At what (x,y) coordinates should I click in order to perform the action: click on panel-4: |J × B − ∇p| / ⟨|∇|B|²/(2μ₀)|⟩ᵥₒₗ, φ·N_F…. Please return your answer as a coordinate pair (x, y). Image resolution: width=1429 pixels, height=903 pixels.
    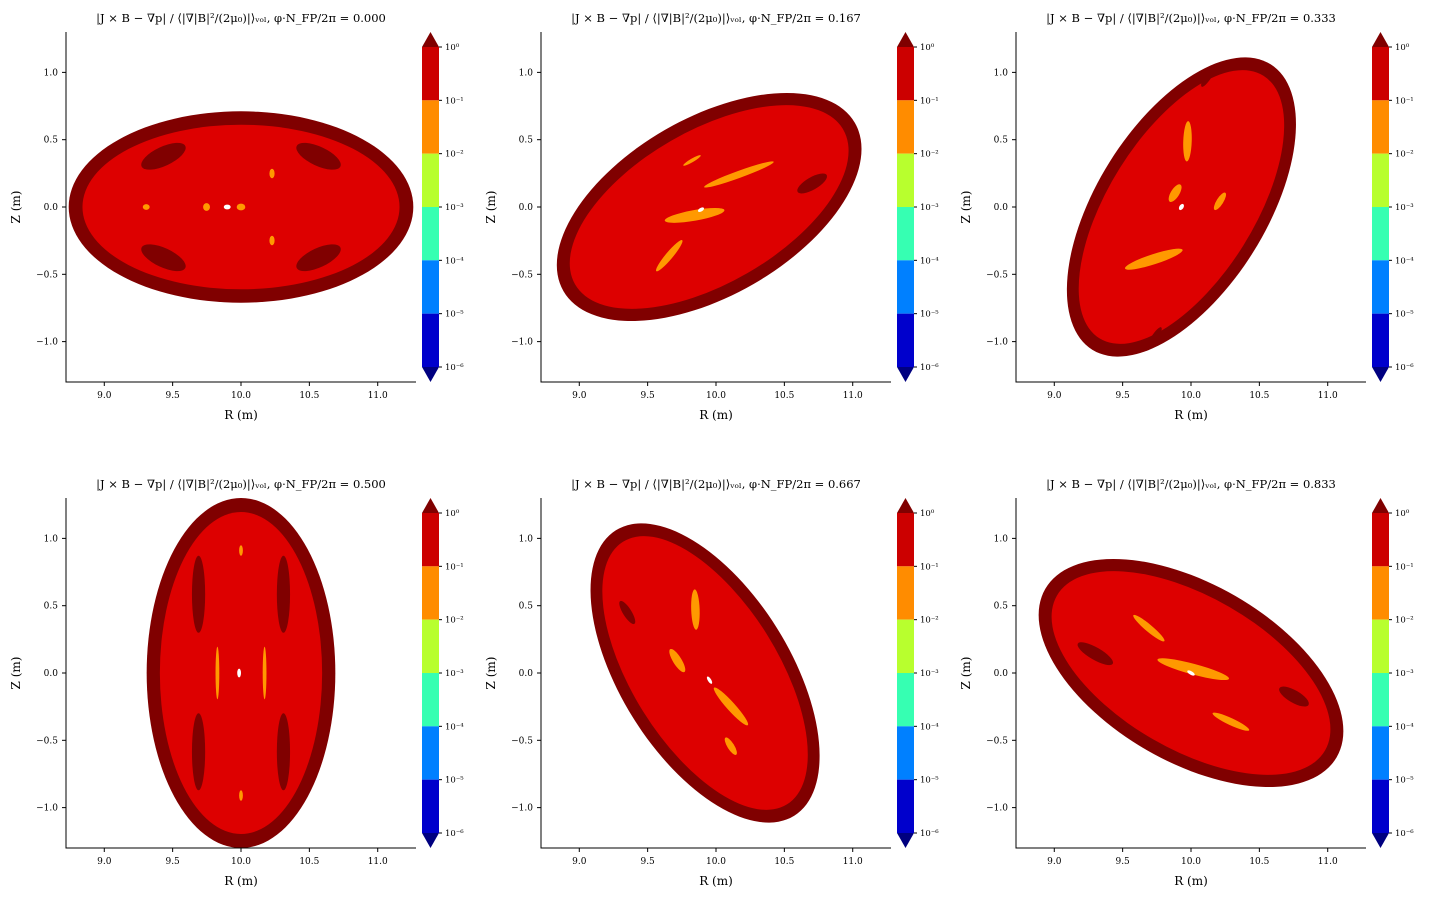
    Looking at the image, I should click on (711, 682).